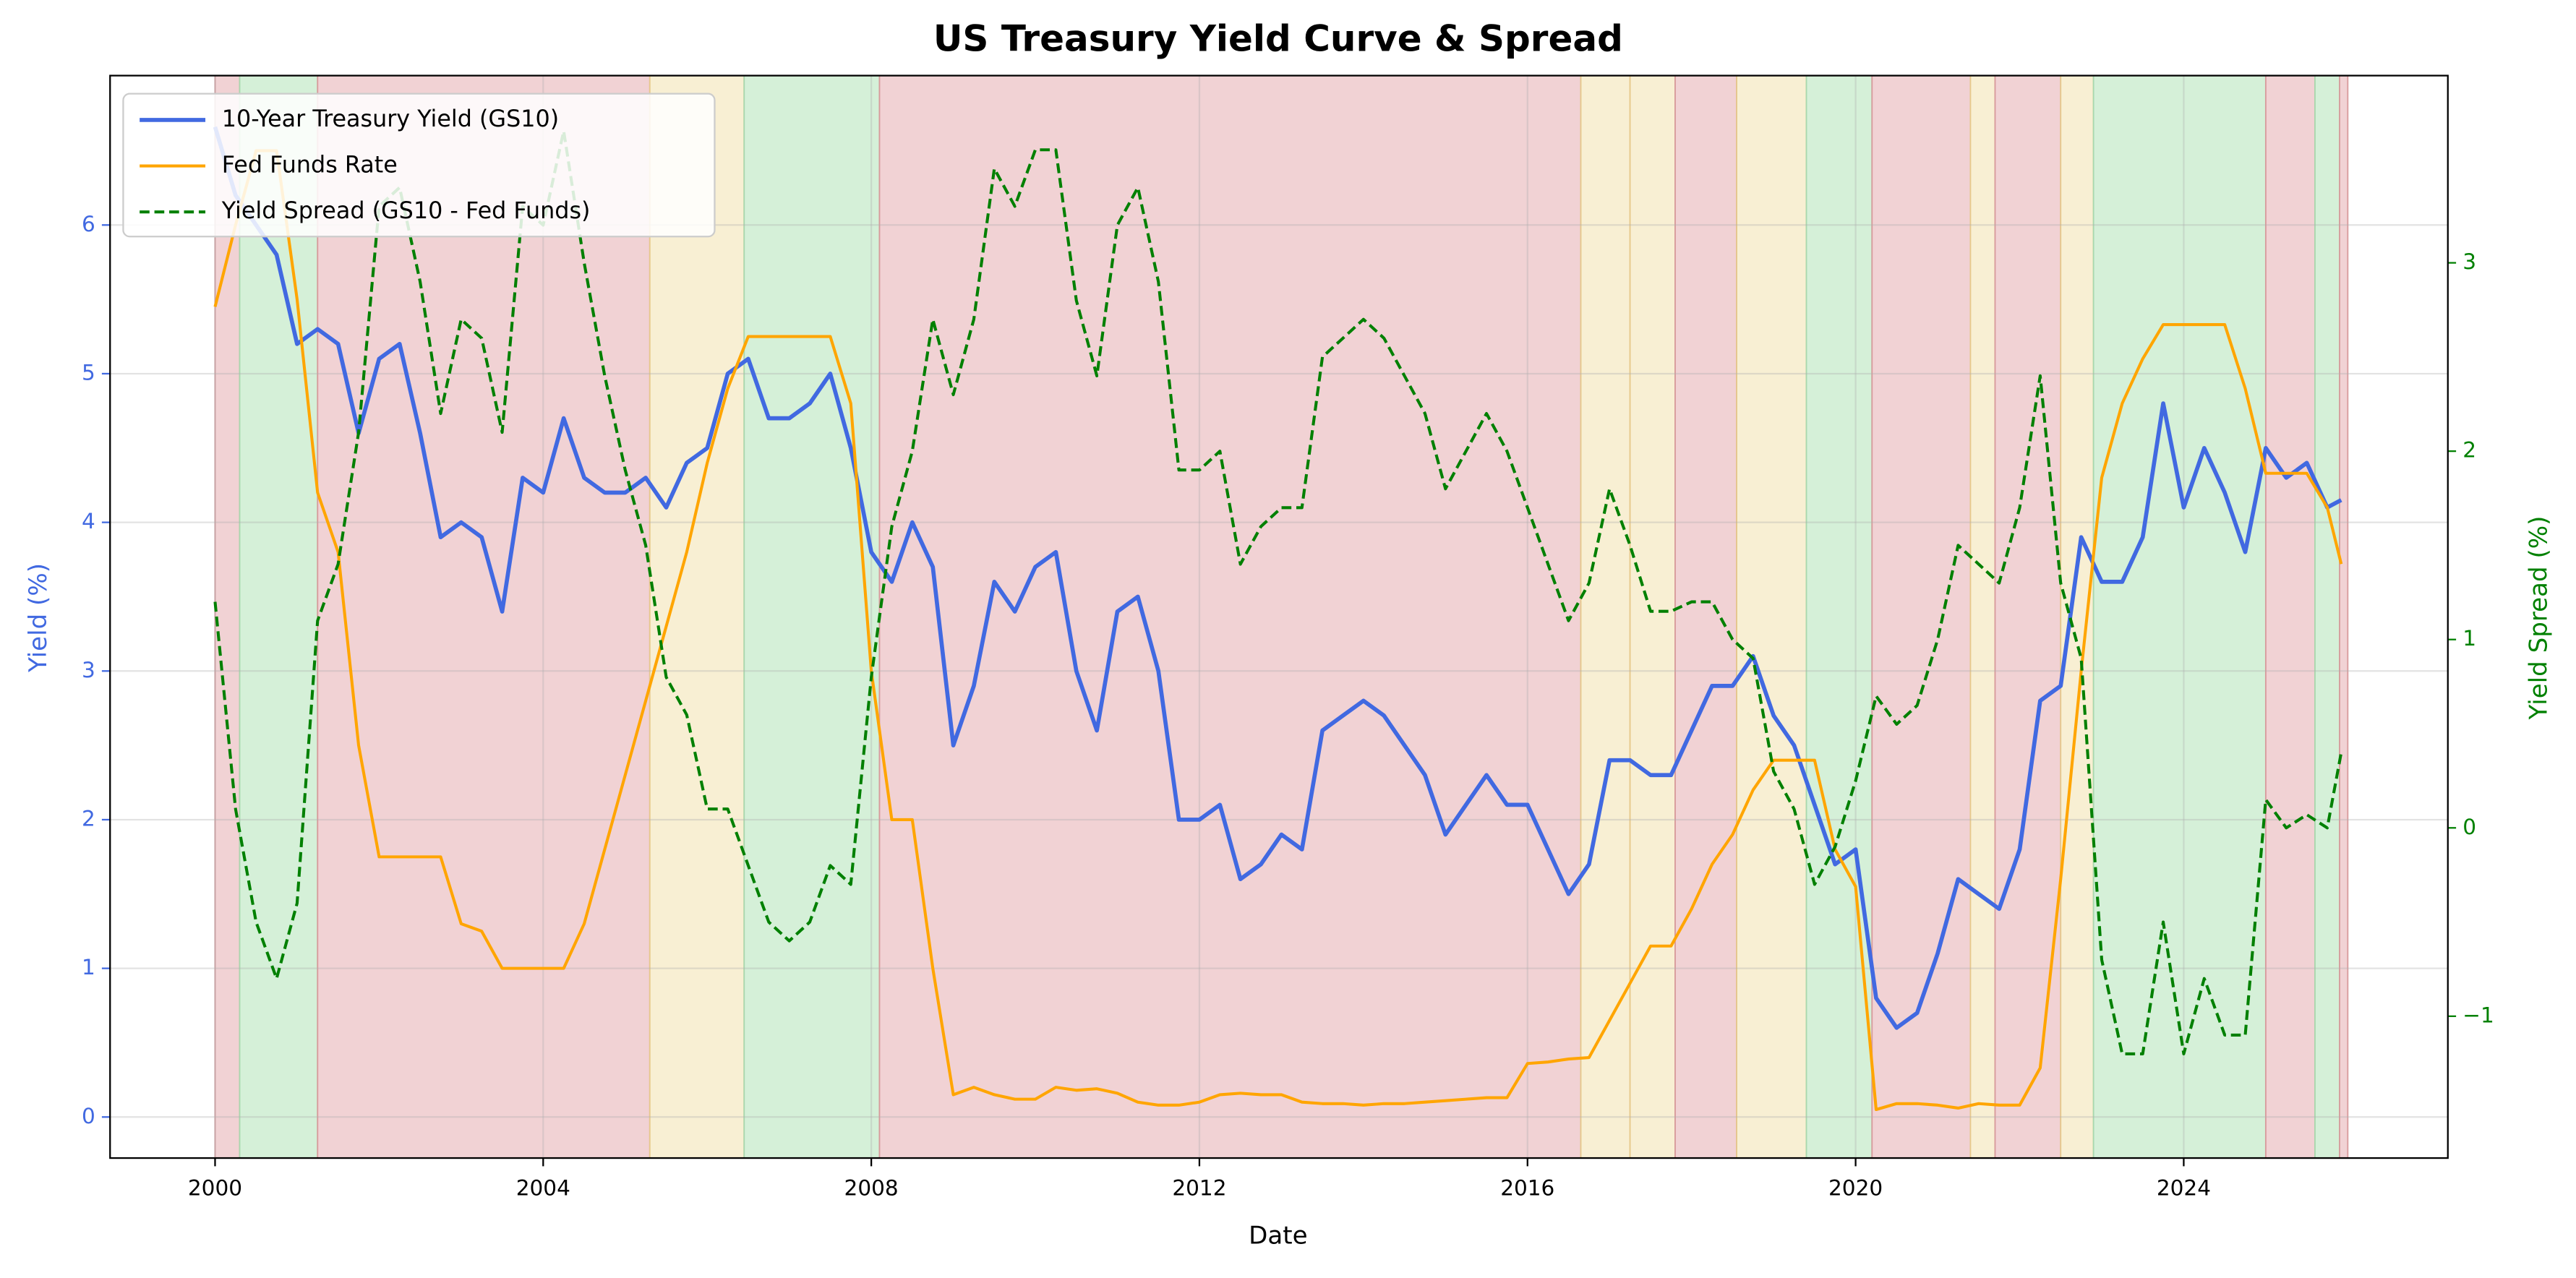  I want to click on y-tick-label: 1, so click(88, 967).